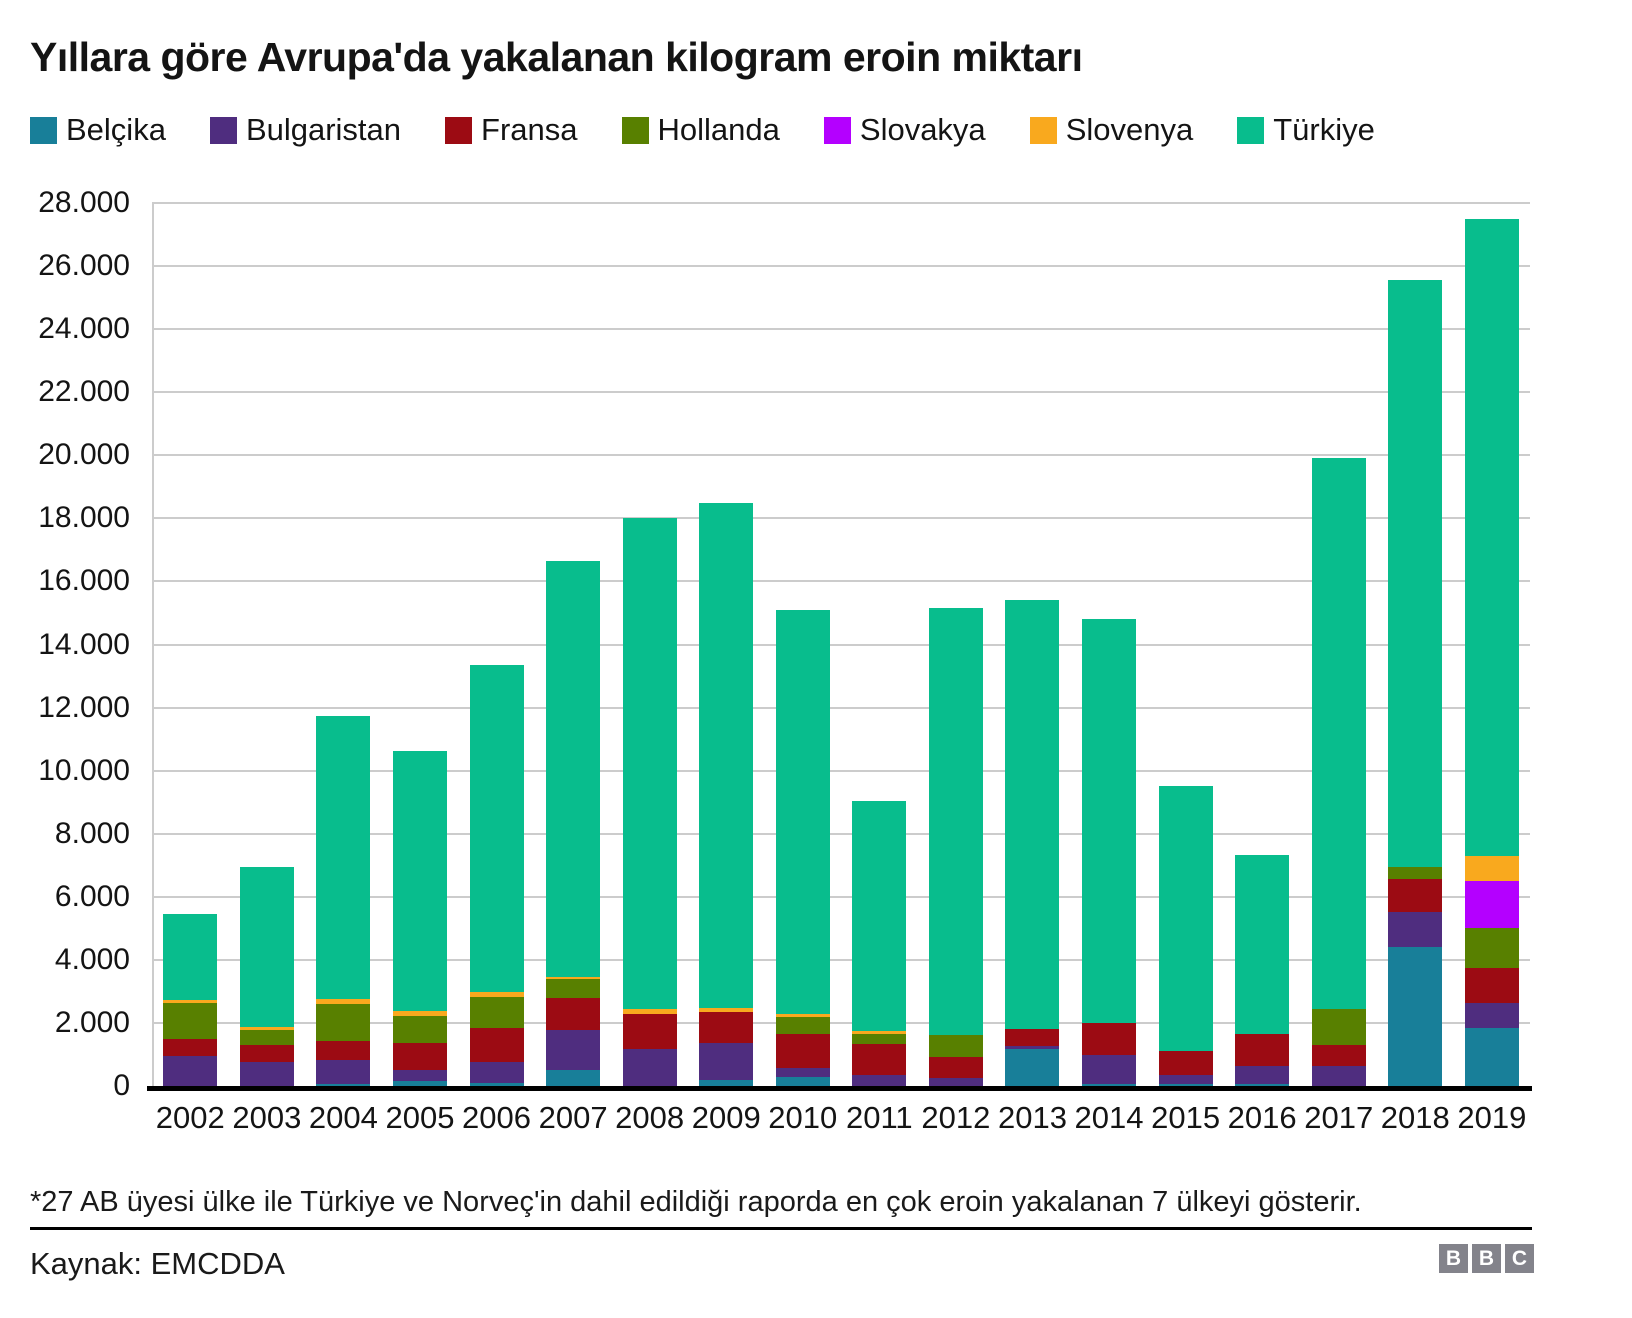 This screenshot has width=1632, height=1318. I want to click on y-axis-line, so click(153, 644).